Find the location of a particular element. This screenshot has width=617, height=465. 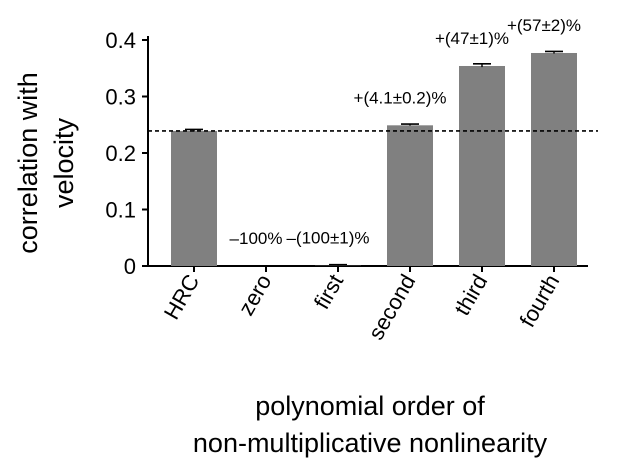

x-tick-label: second is located at coordinates (391, 307).